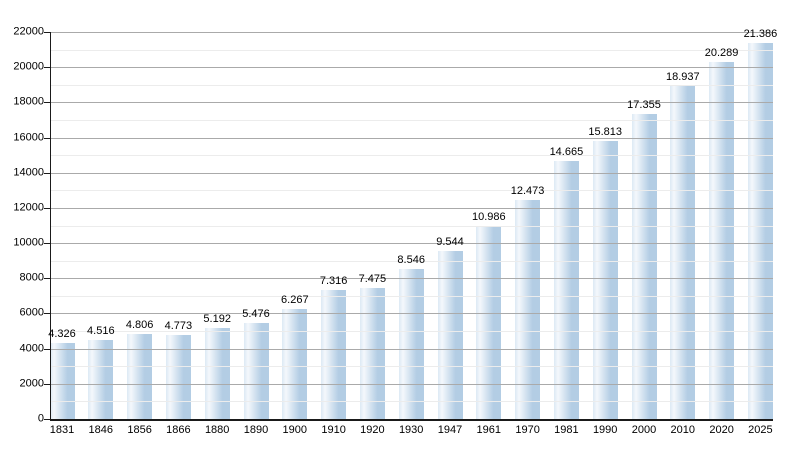 This screenshot has height=450, width=800. Describe the element at coordinates (682, 76) in the screenshot. I see `bar-value-label: 18.937` at that location.